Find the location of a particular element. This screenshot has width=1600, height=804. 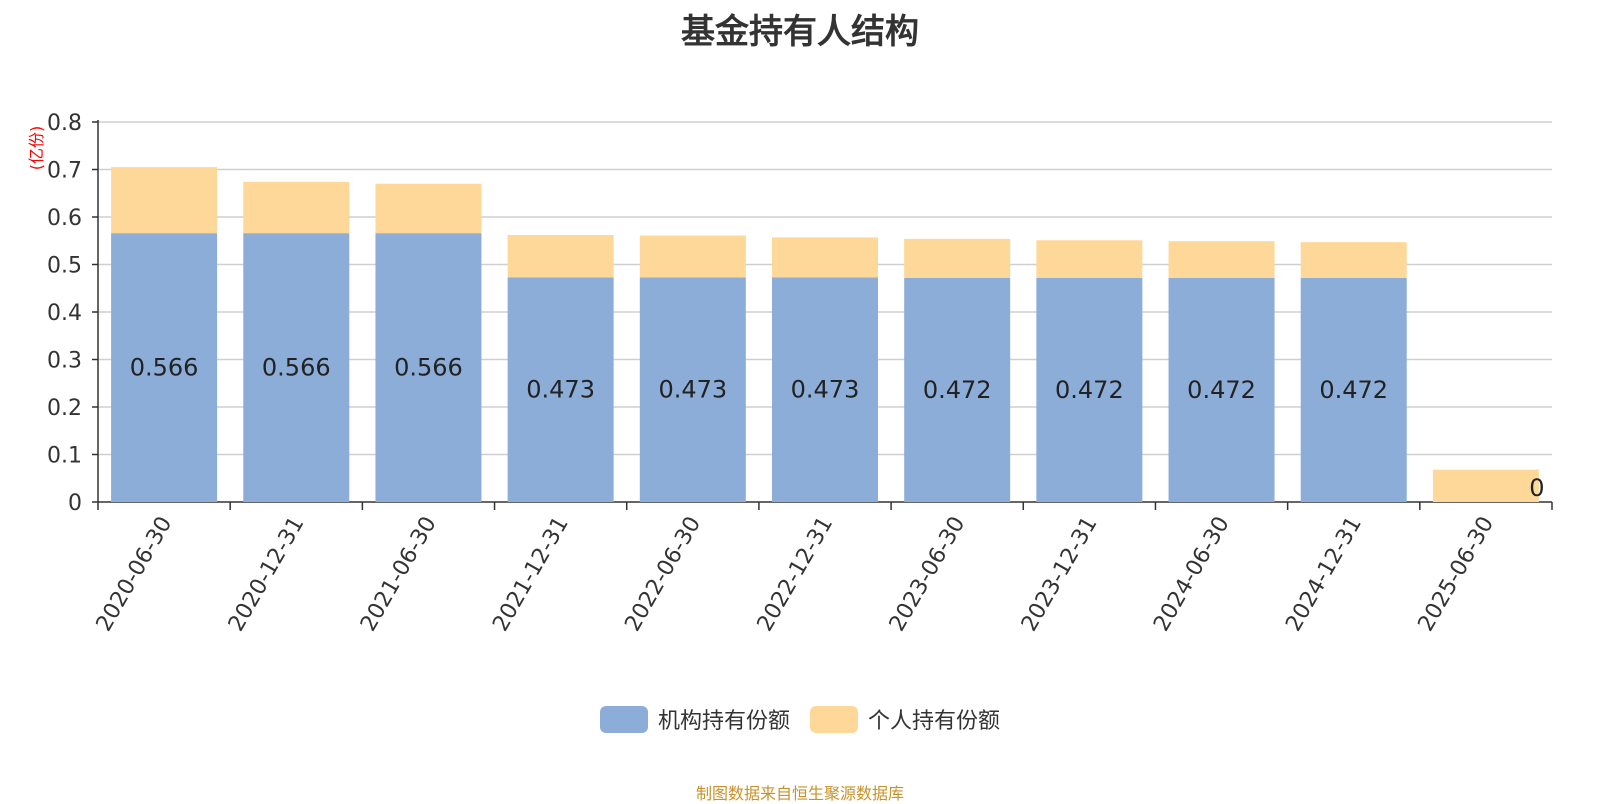

y-axis-label: (亿份) is located at coordinates (36, 148).